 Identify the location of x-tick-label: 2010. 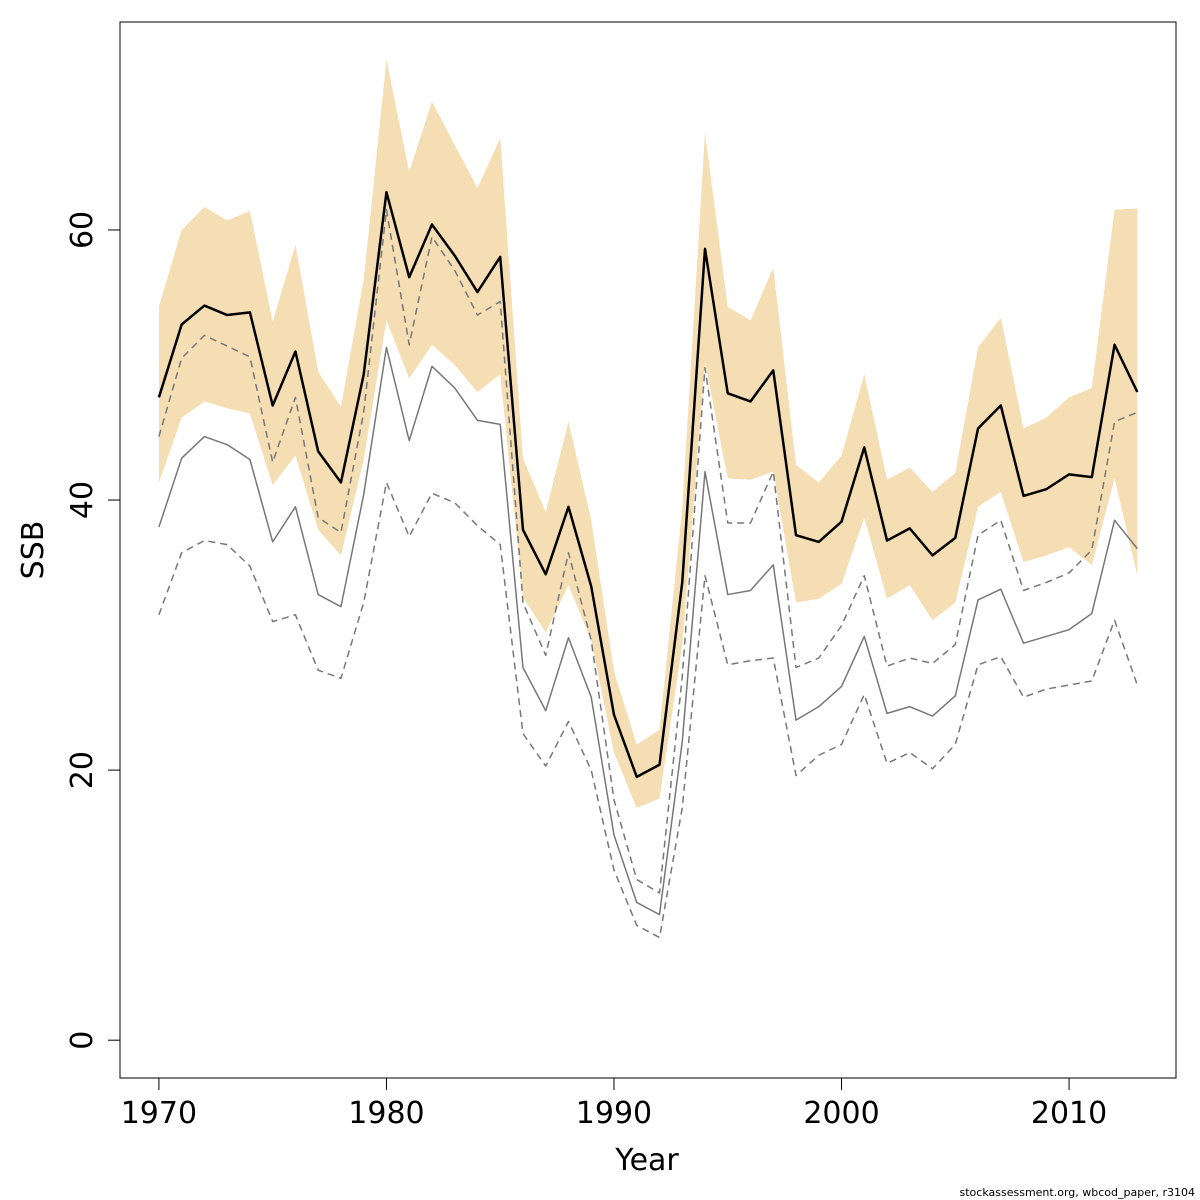
(1069, 1113).